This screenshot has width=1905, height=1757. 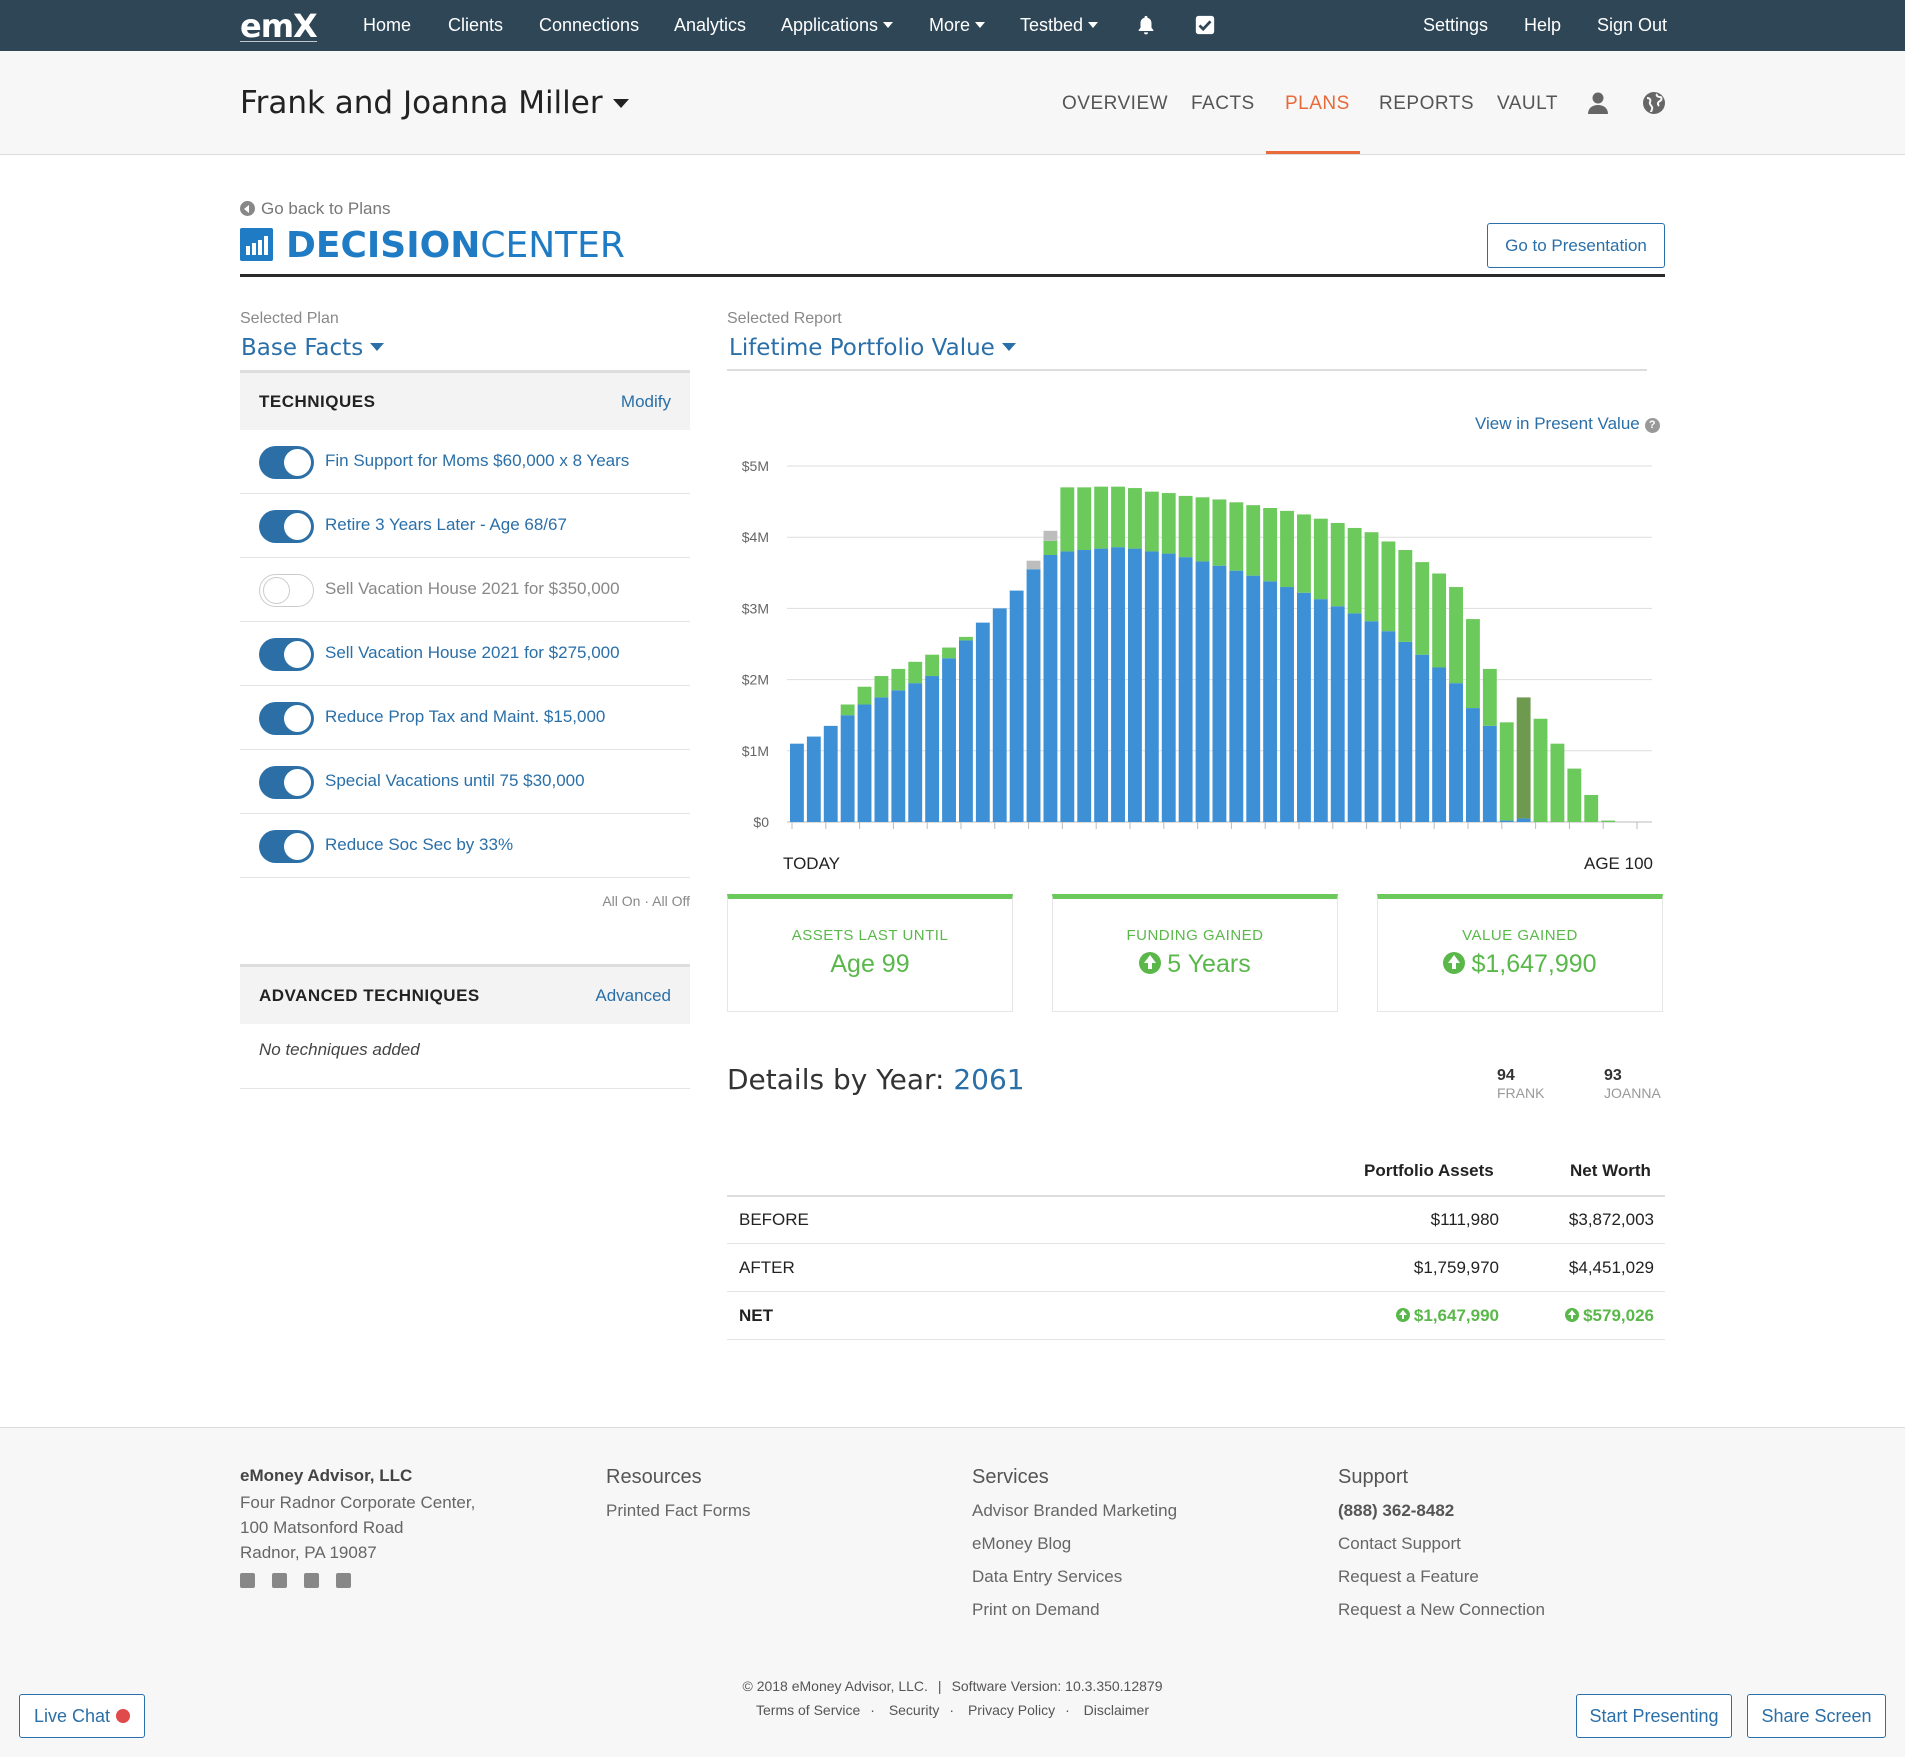 I want to click on nav-sign-out: Sign Out, so click(x=1632, y=25).